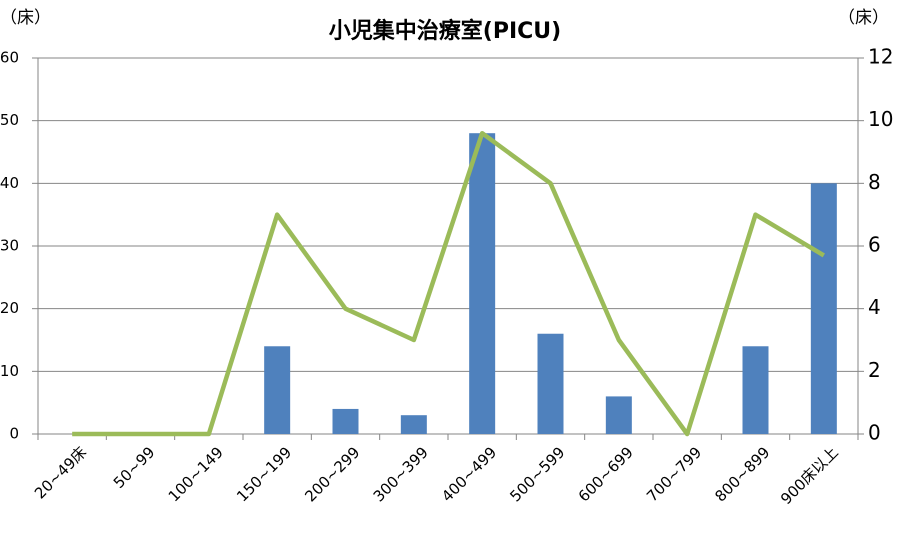 The height and width of the screenshot is (541, 914). Describe the element at coordinates (674, 474) in the screenshot. I see `x-tick-label: 700~799` at that location.